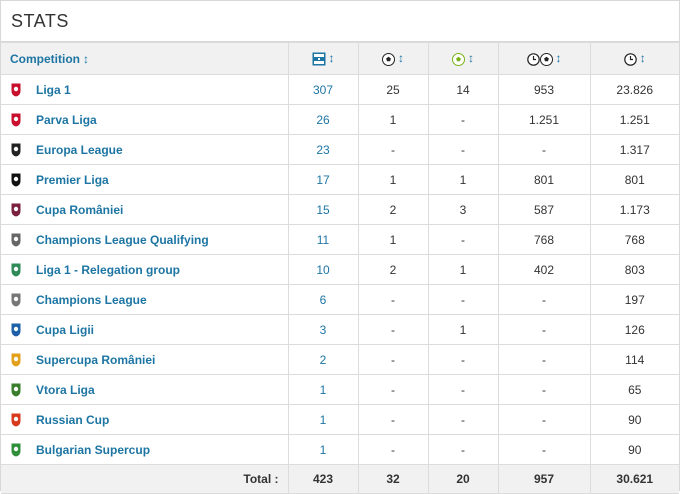 The width and height of the screenshot is (680, 494). I want to click on competition-link: Cupa României, so click(80, 209).